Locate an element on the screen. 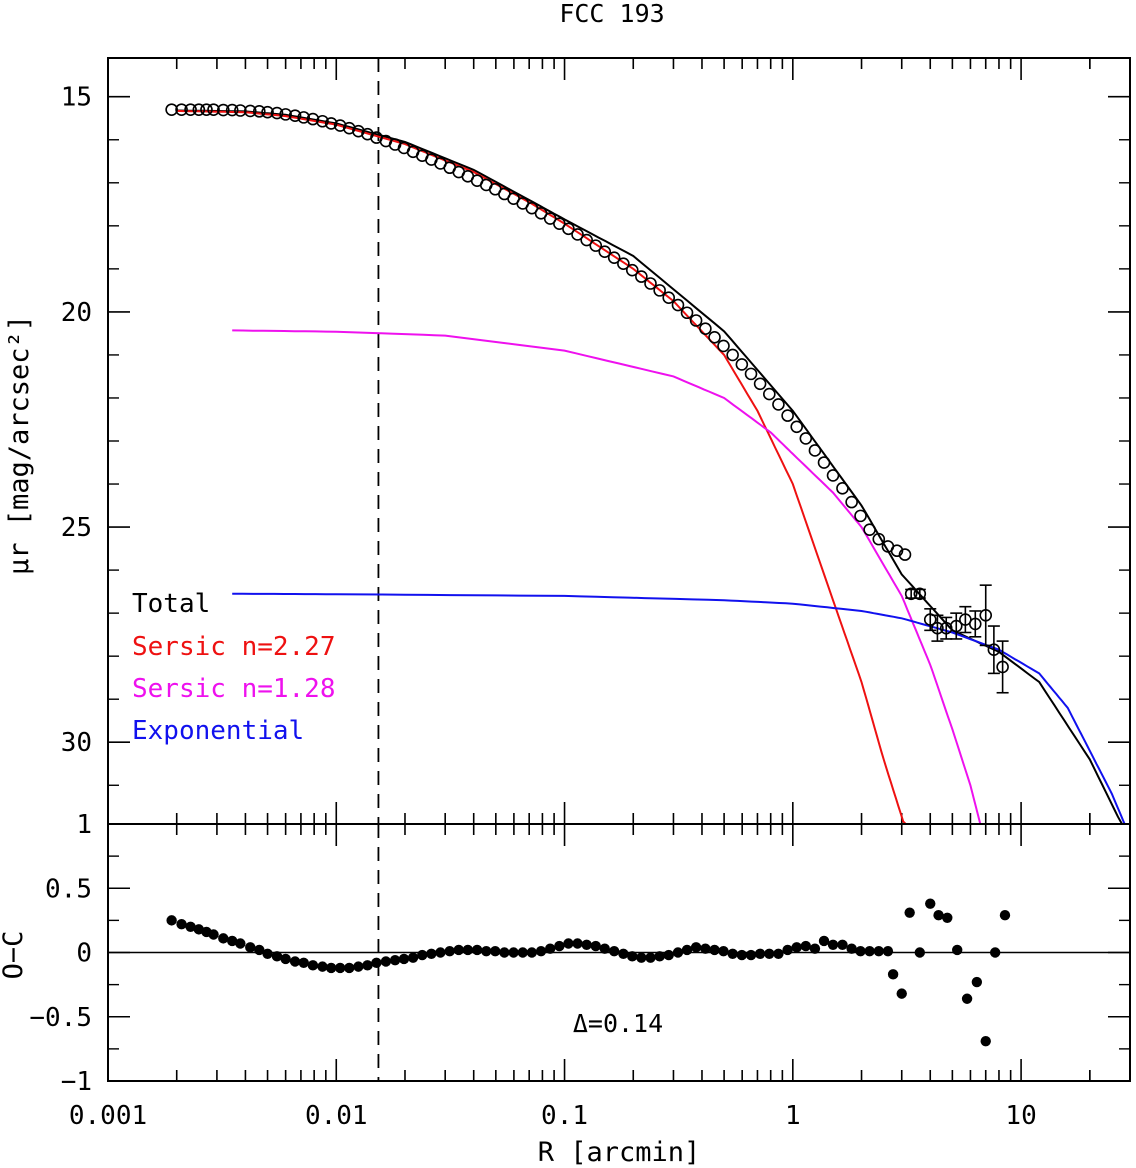 This screenshot has height=1168, width=1136. residual-y-axis-label: O−C is located at coordinates (14, 955).